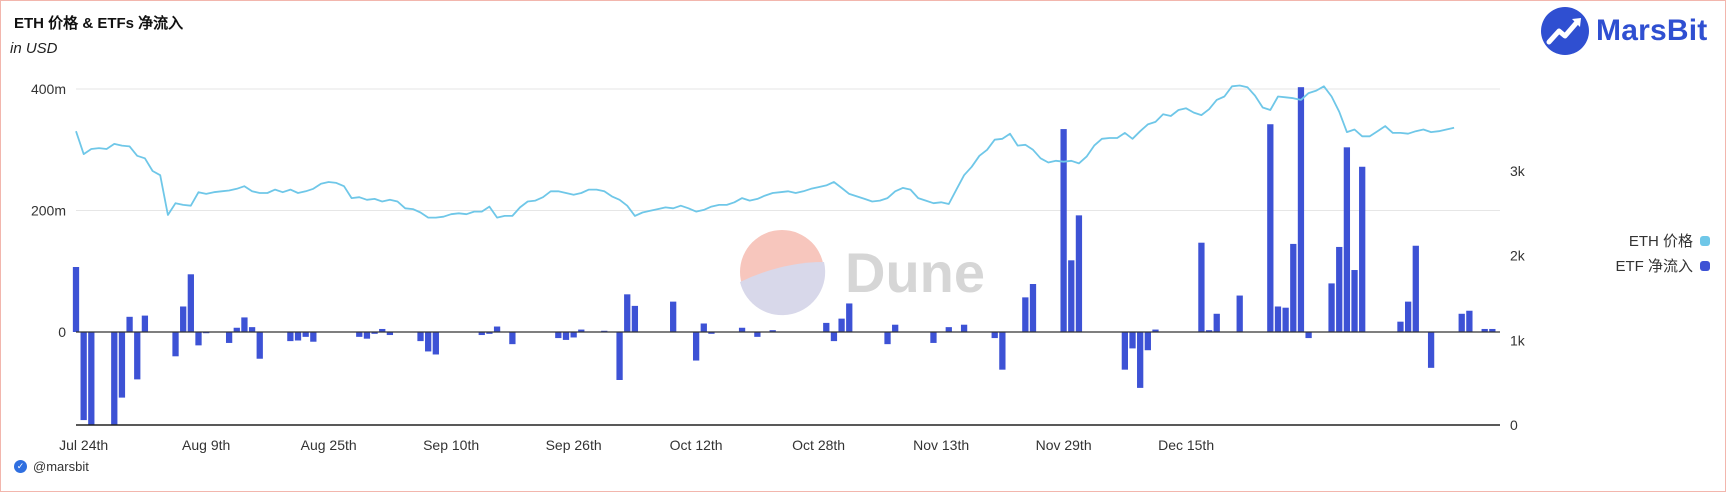  I want to click on right-tick-label: 1k, so click(1518, 340).